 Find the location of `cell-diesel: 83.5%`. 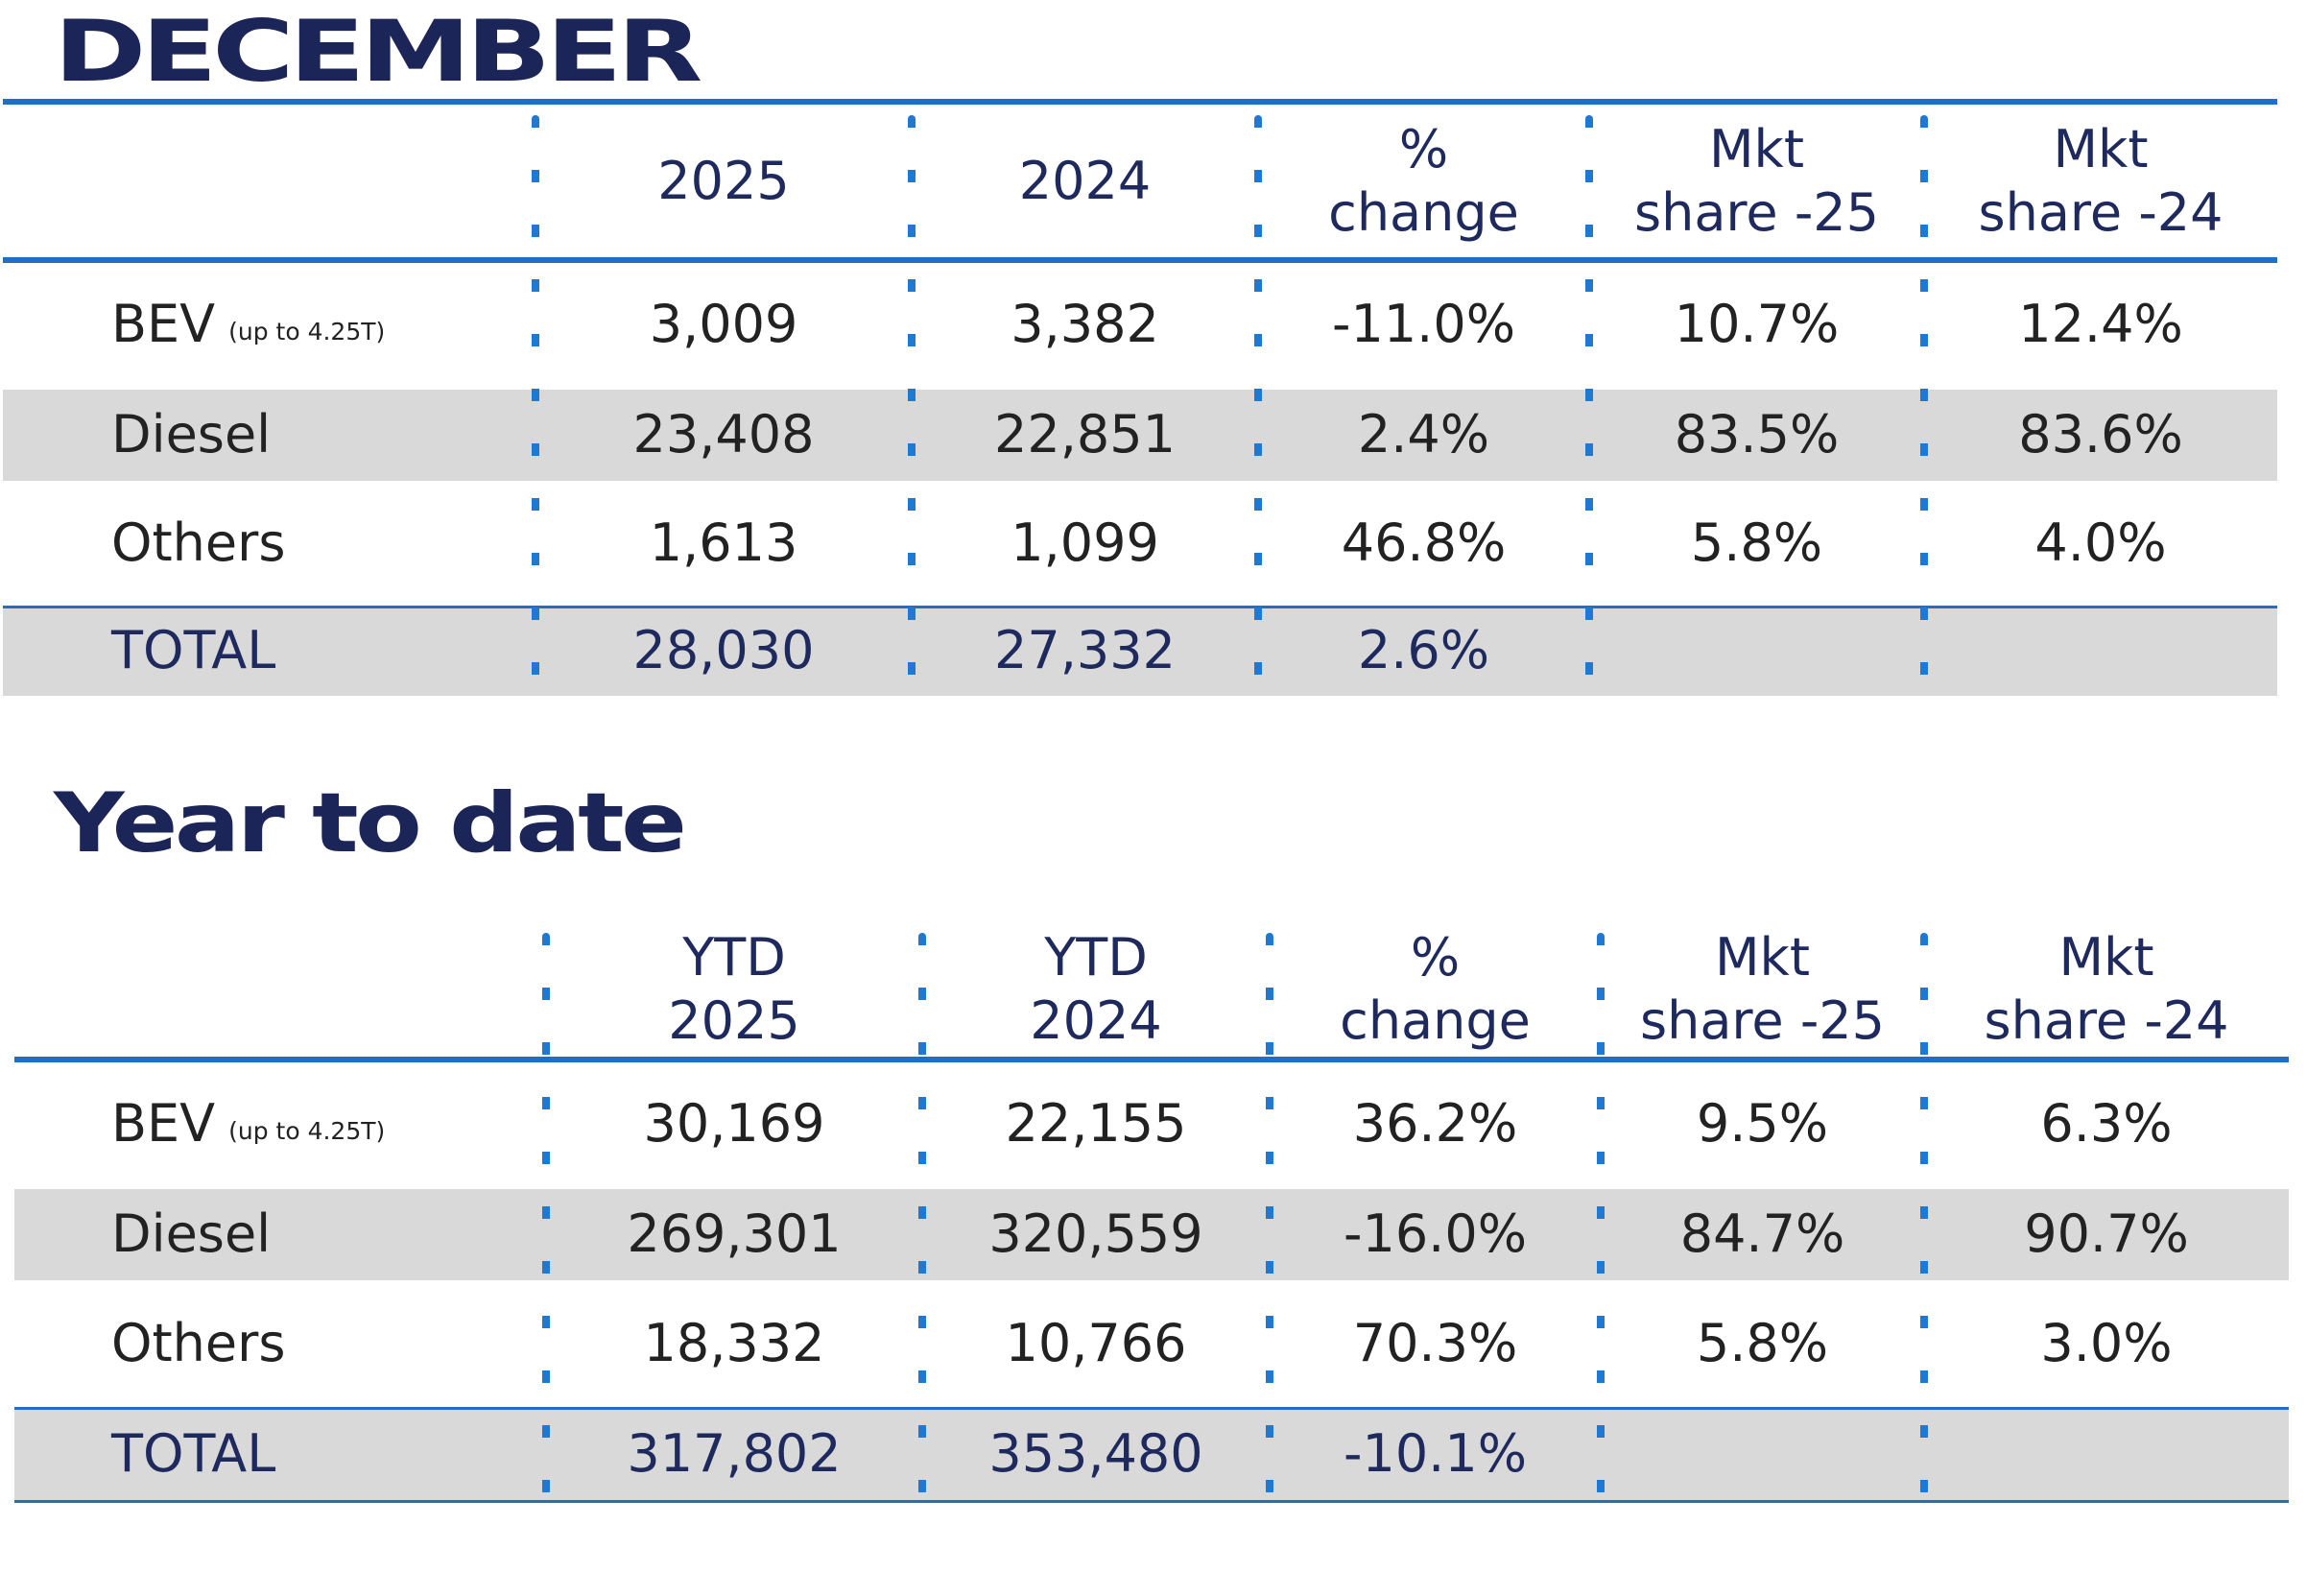

cell-diesel: 83.5% is located at coordinates (1757, 434).